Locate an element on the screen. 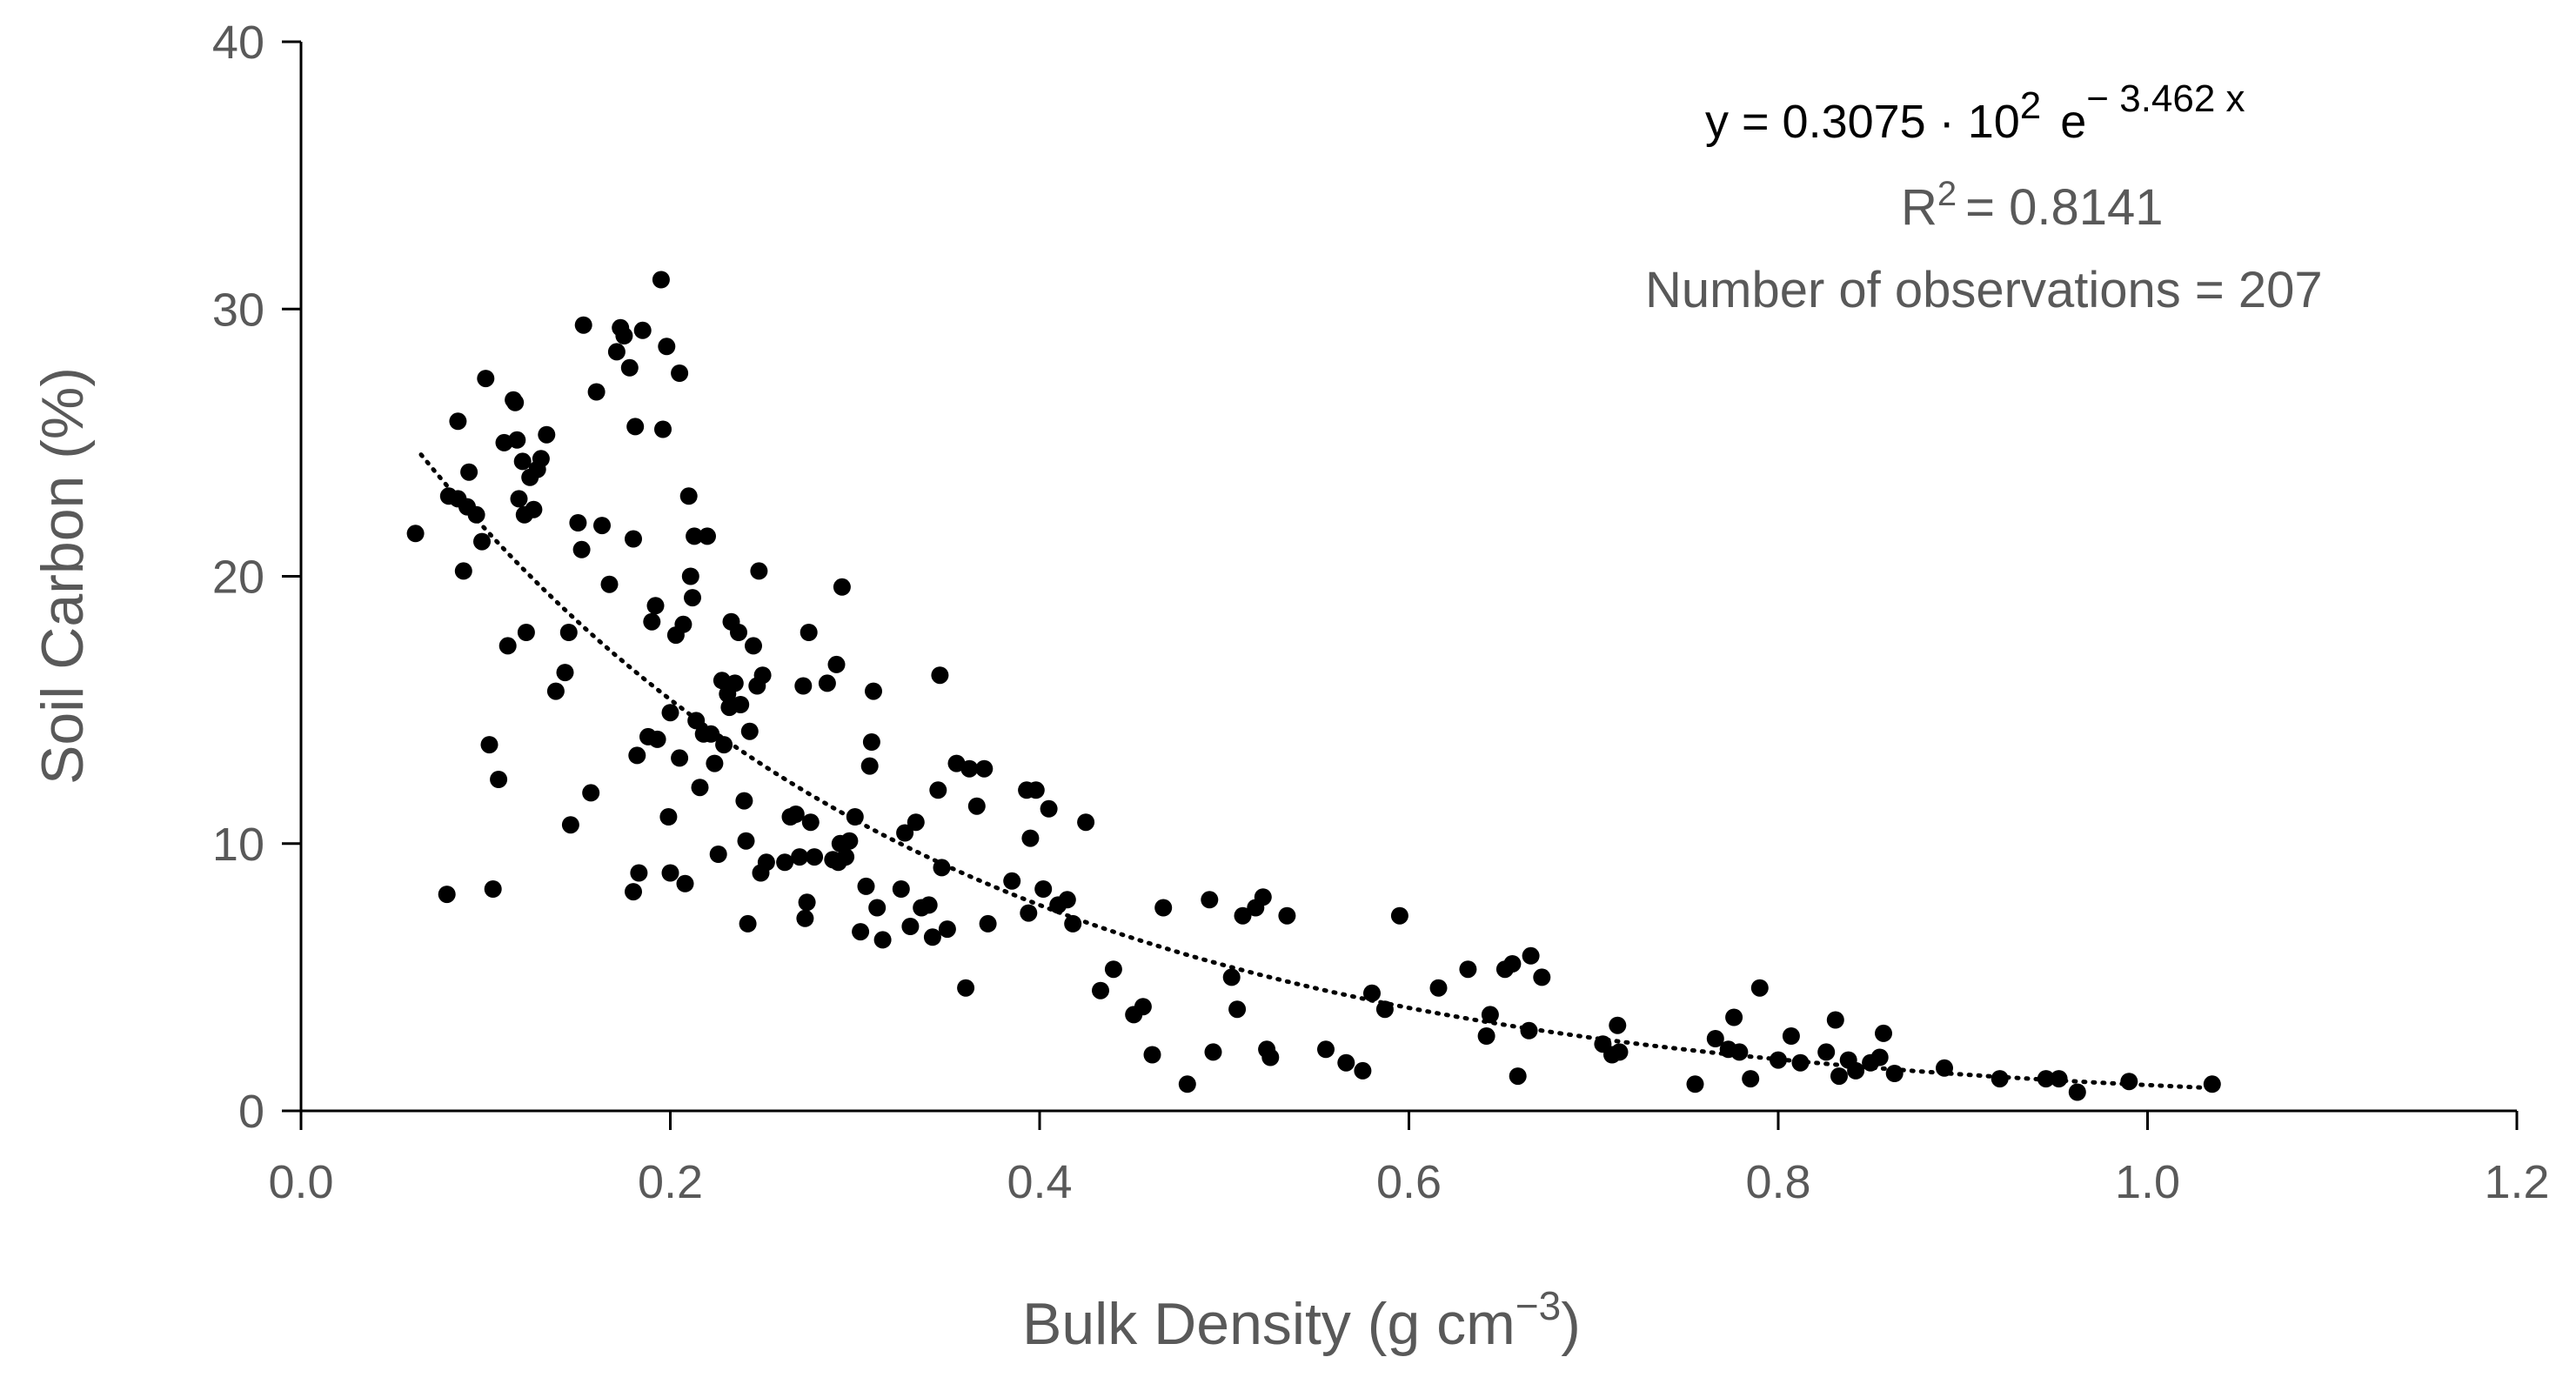 The height and width of the screenshot is (1384, 2576). x-tick-label: 0.4 is located at coordinates (1039, 1182).